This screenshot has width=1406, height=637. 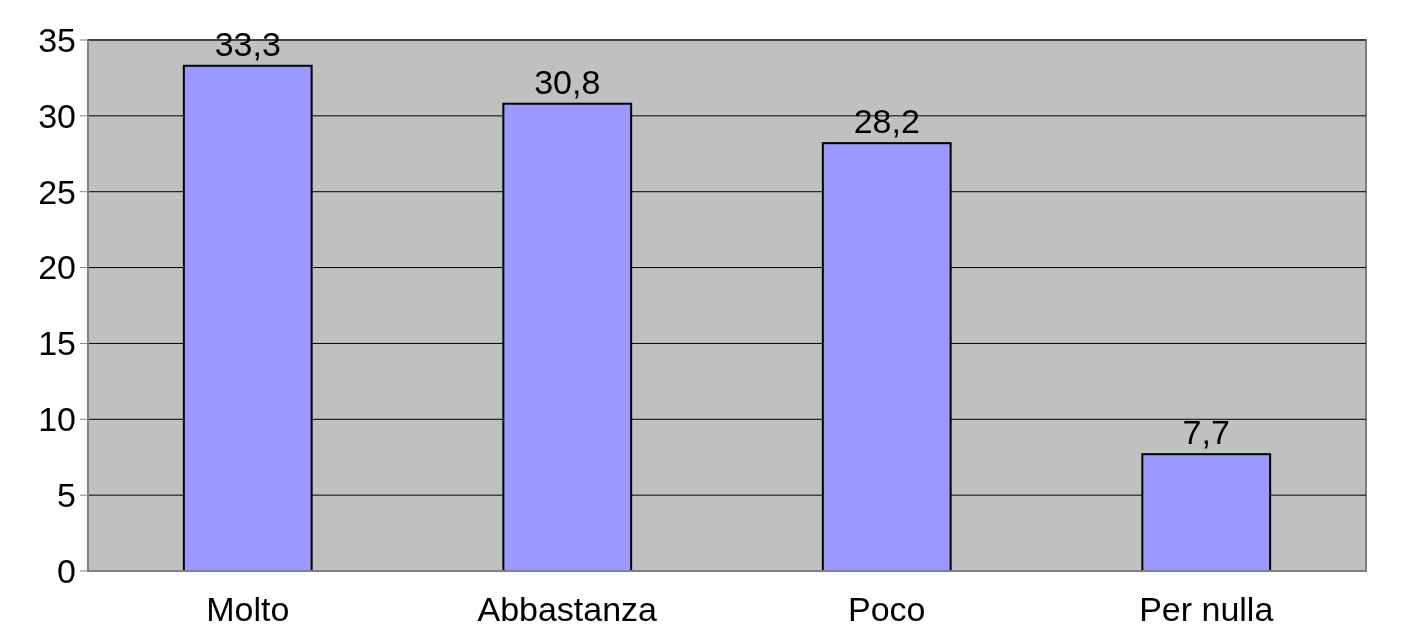 I want to click on y-tick-label: 30, so click(x=57, y=115).